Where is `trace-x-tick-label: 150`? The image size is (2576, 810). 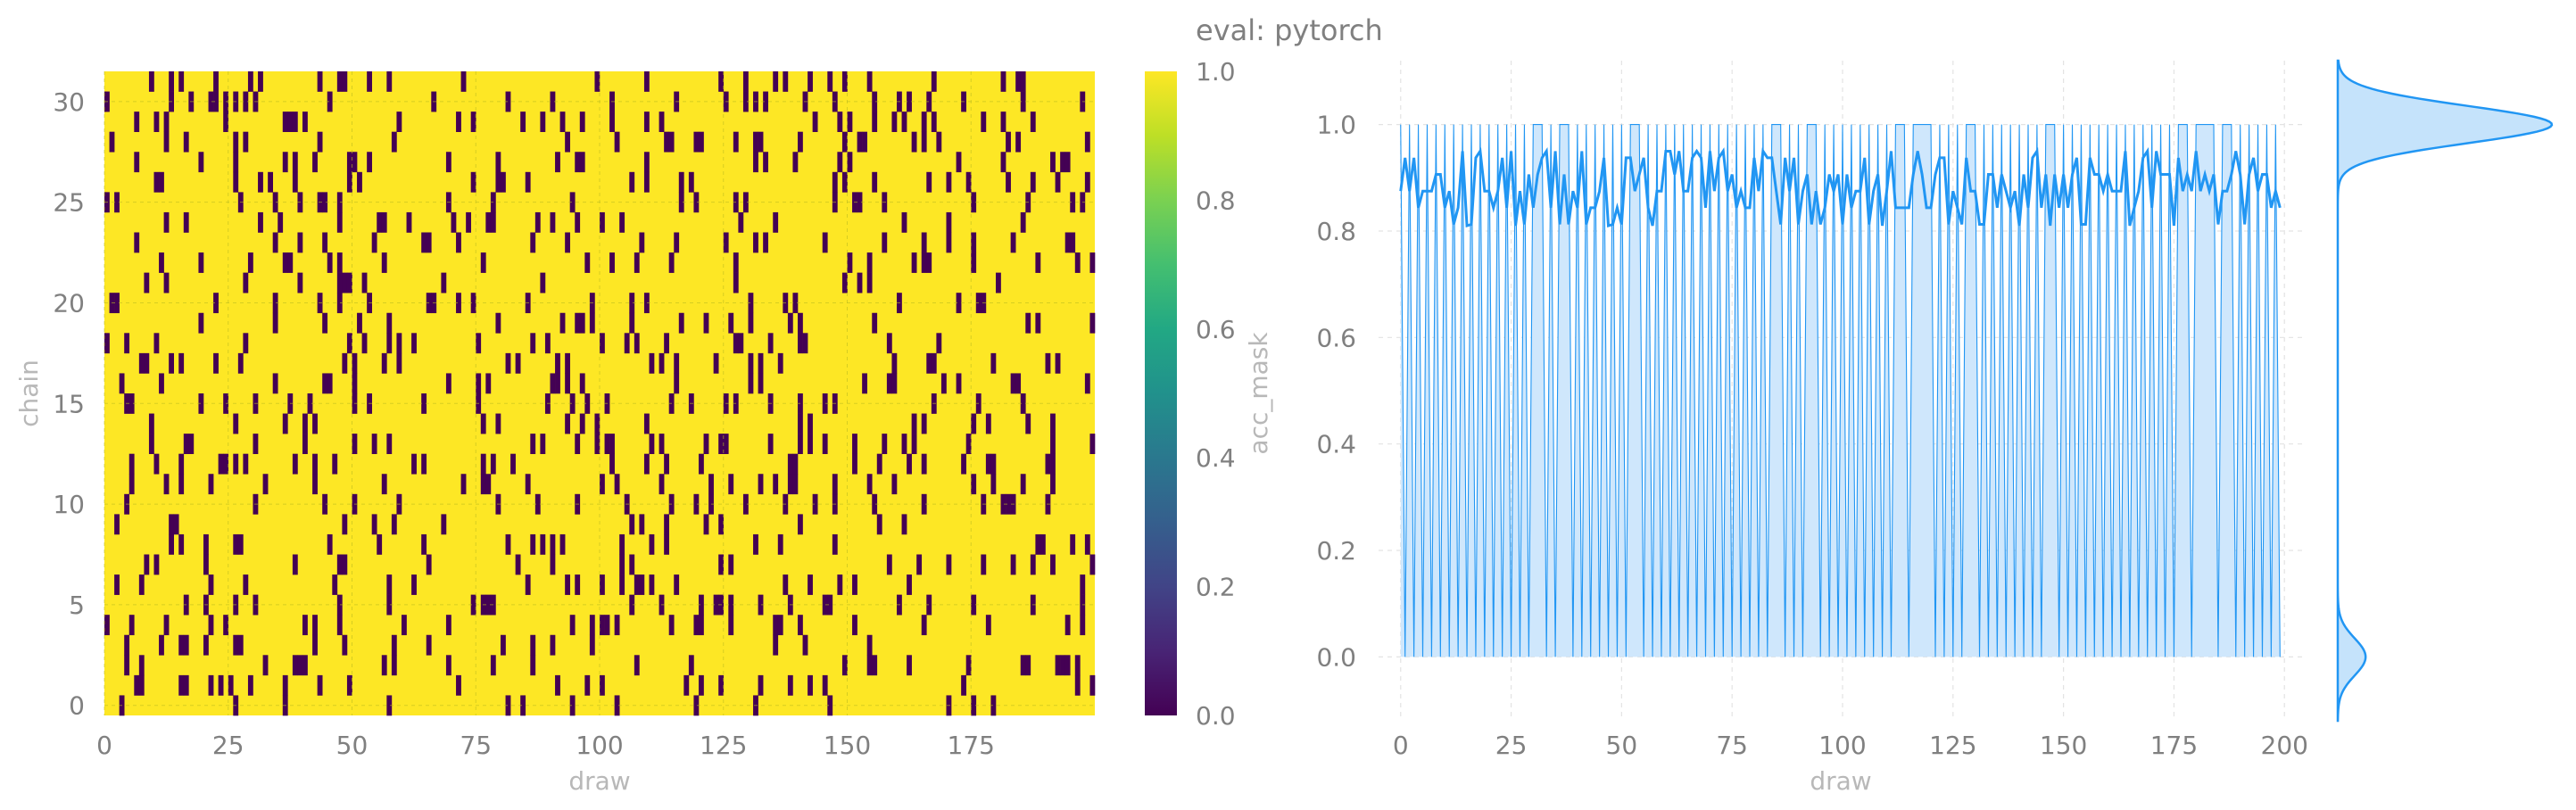 trace-x-tick-label: 150 is located at coordinates (2063, 745).